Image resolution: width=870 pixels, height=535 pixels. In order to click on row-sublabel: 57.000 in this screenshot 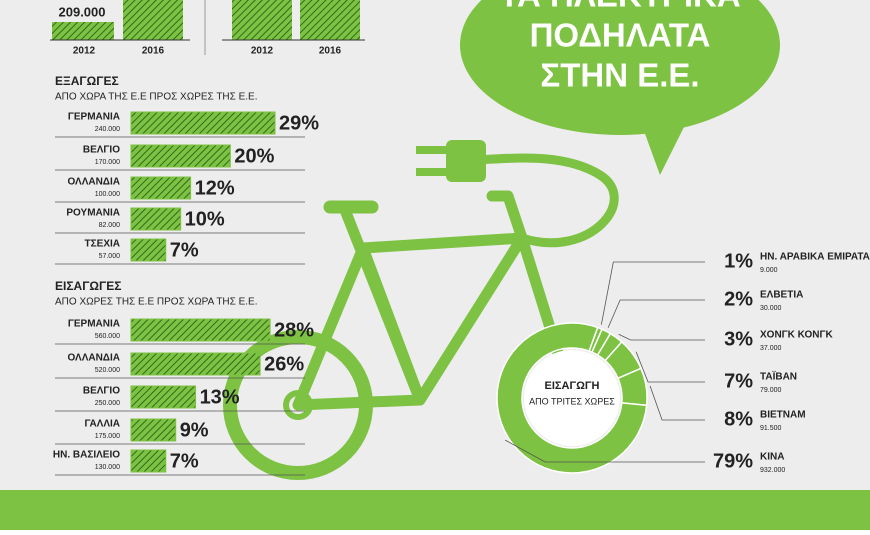, I will do `click(110, 256)`.